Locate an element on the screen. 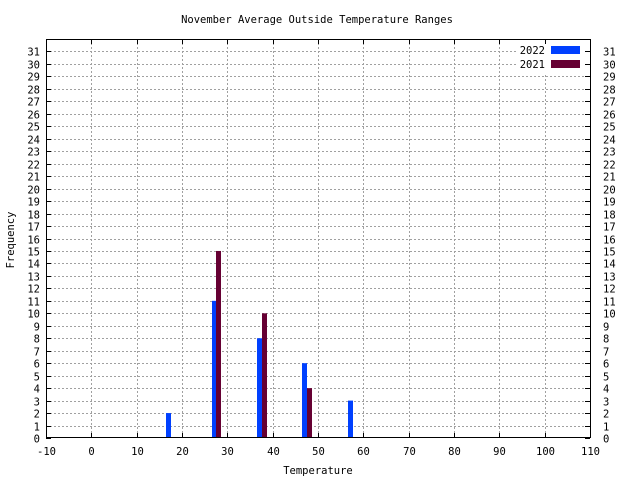  y-tick-label-right: 26 is located at coordinates (609, 116).